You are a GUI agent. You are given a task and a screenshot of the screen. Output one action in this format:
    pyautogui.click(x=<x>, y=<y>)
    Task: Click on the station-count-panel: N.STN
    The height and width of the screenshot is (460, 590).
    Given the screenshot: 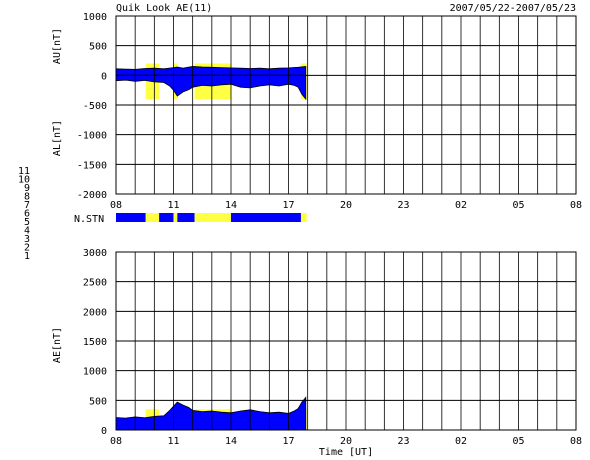 What is the action you would take?
    pyautogui.click(x=190, y=219)
    